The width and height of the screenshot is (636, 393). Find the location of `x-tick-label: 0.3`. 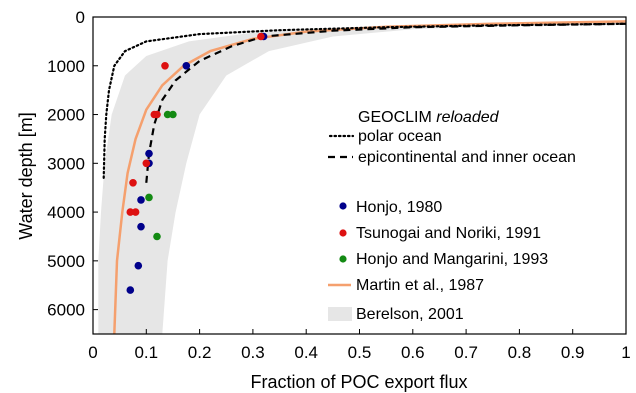

x-tick-label: 0.3 is located at coordinates (253, 352).